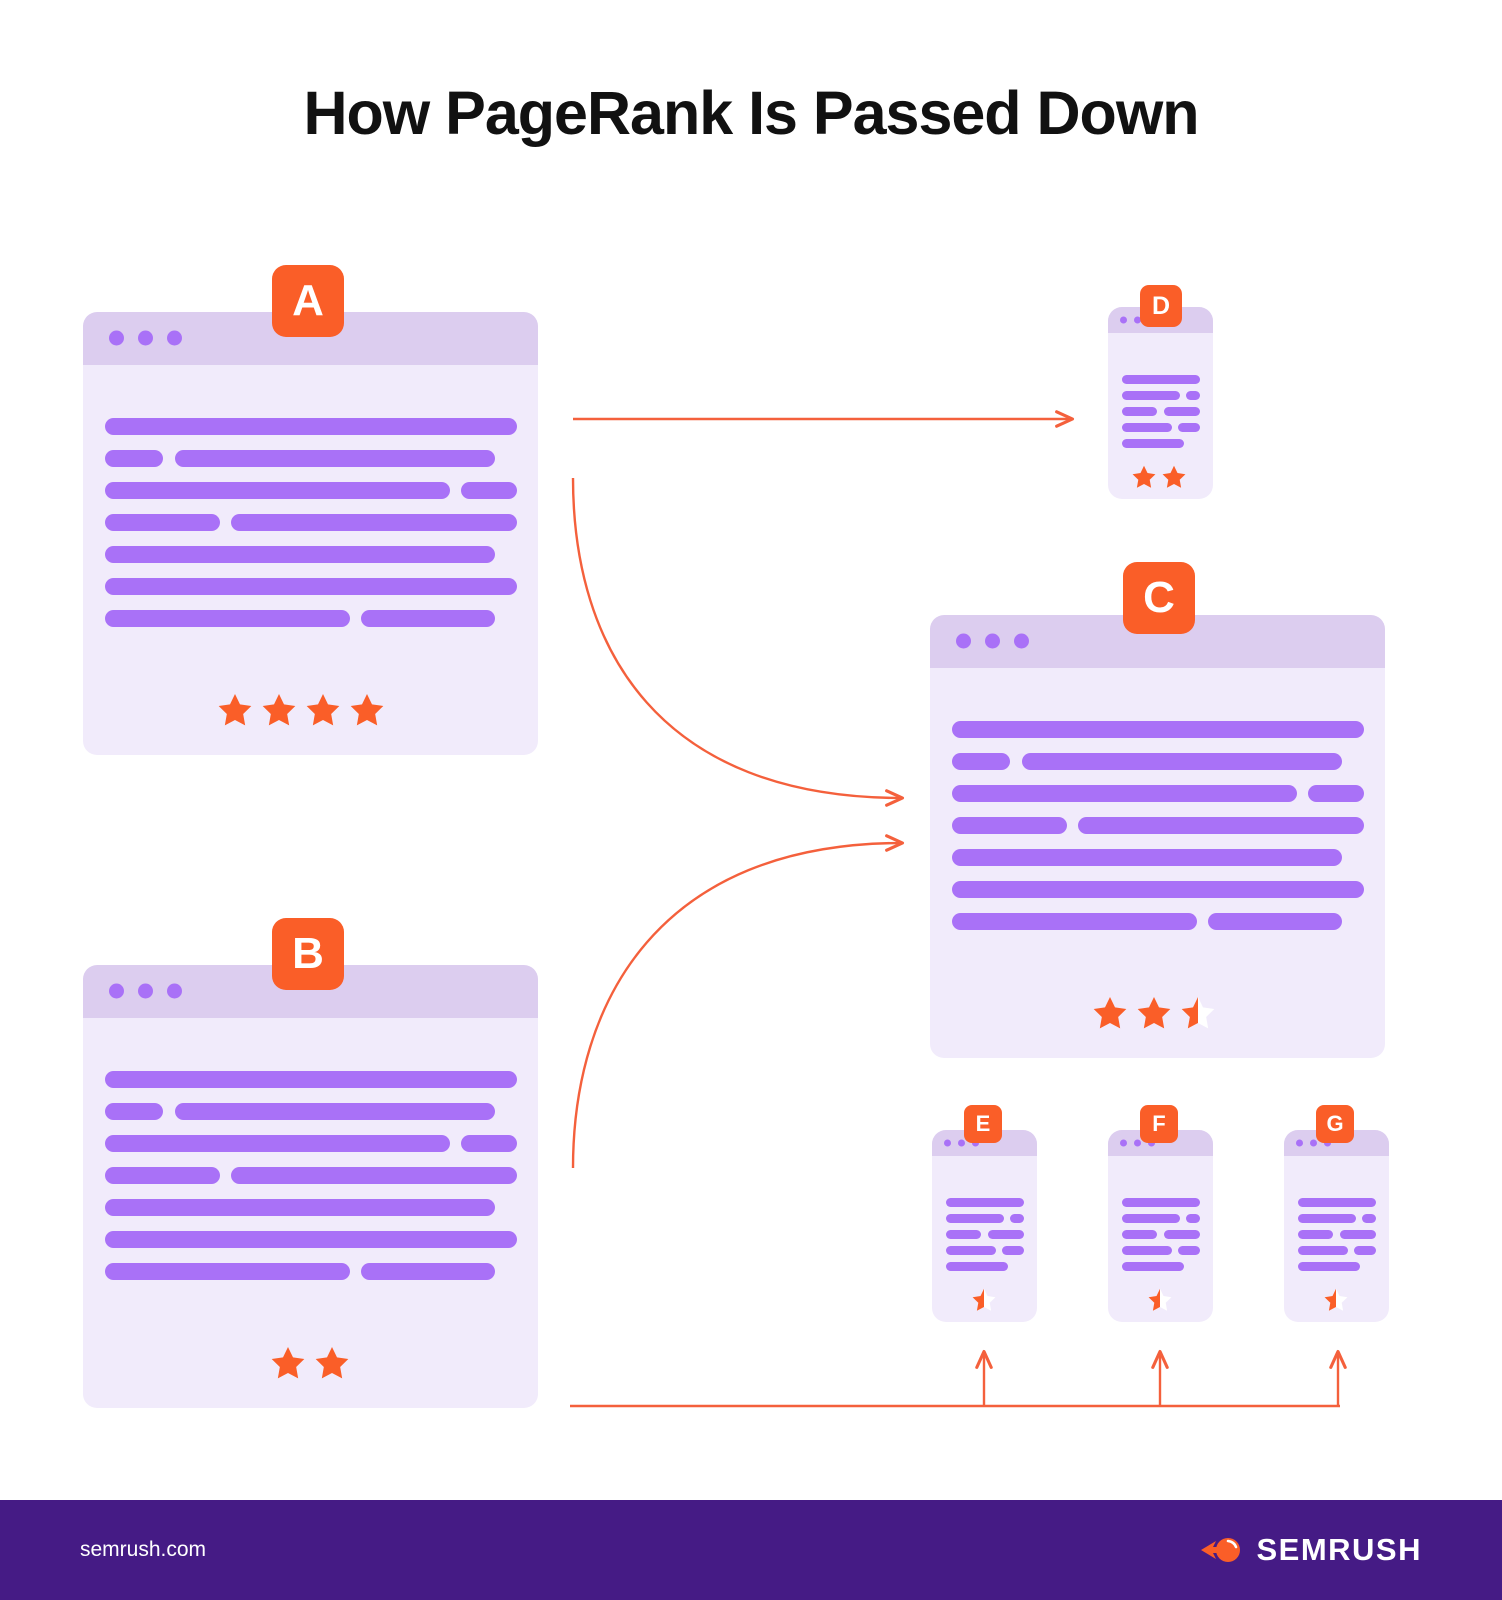 Image resolution: width=1502 pixels, height=1600 pixels. I want to click on page-card-b, so click(310, 1186).